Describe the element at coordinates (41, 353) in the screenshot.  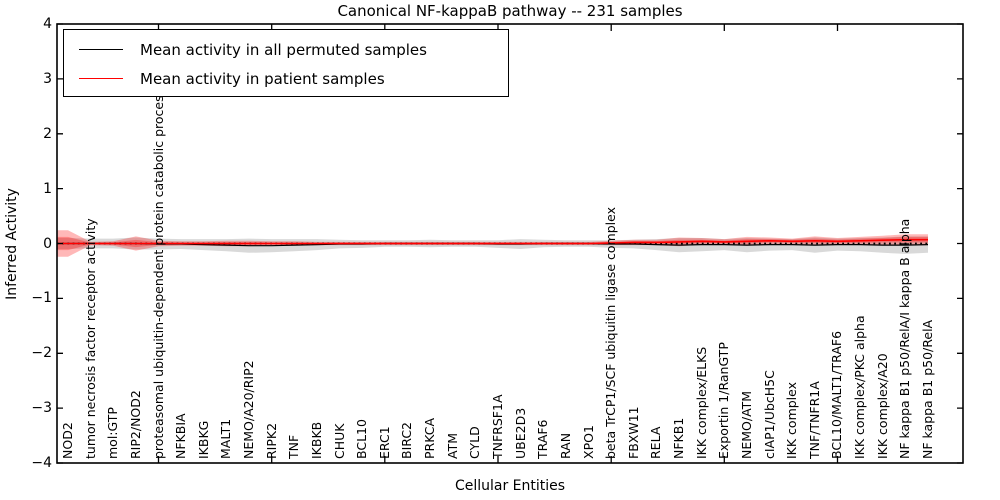
I see `y-tick-label: −2` at that location.